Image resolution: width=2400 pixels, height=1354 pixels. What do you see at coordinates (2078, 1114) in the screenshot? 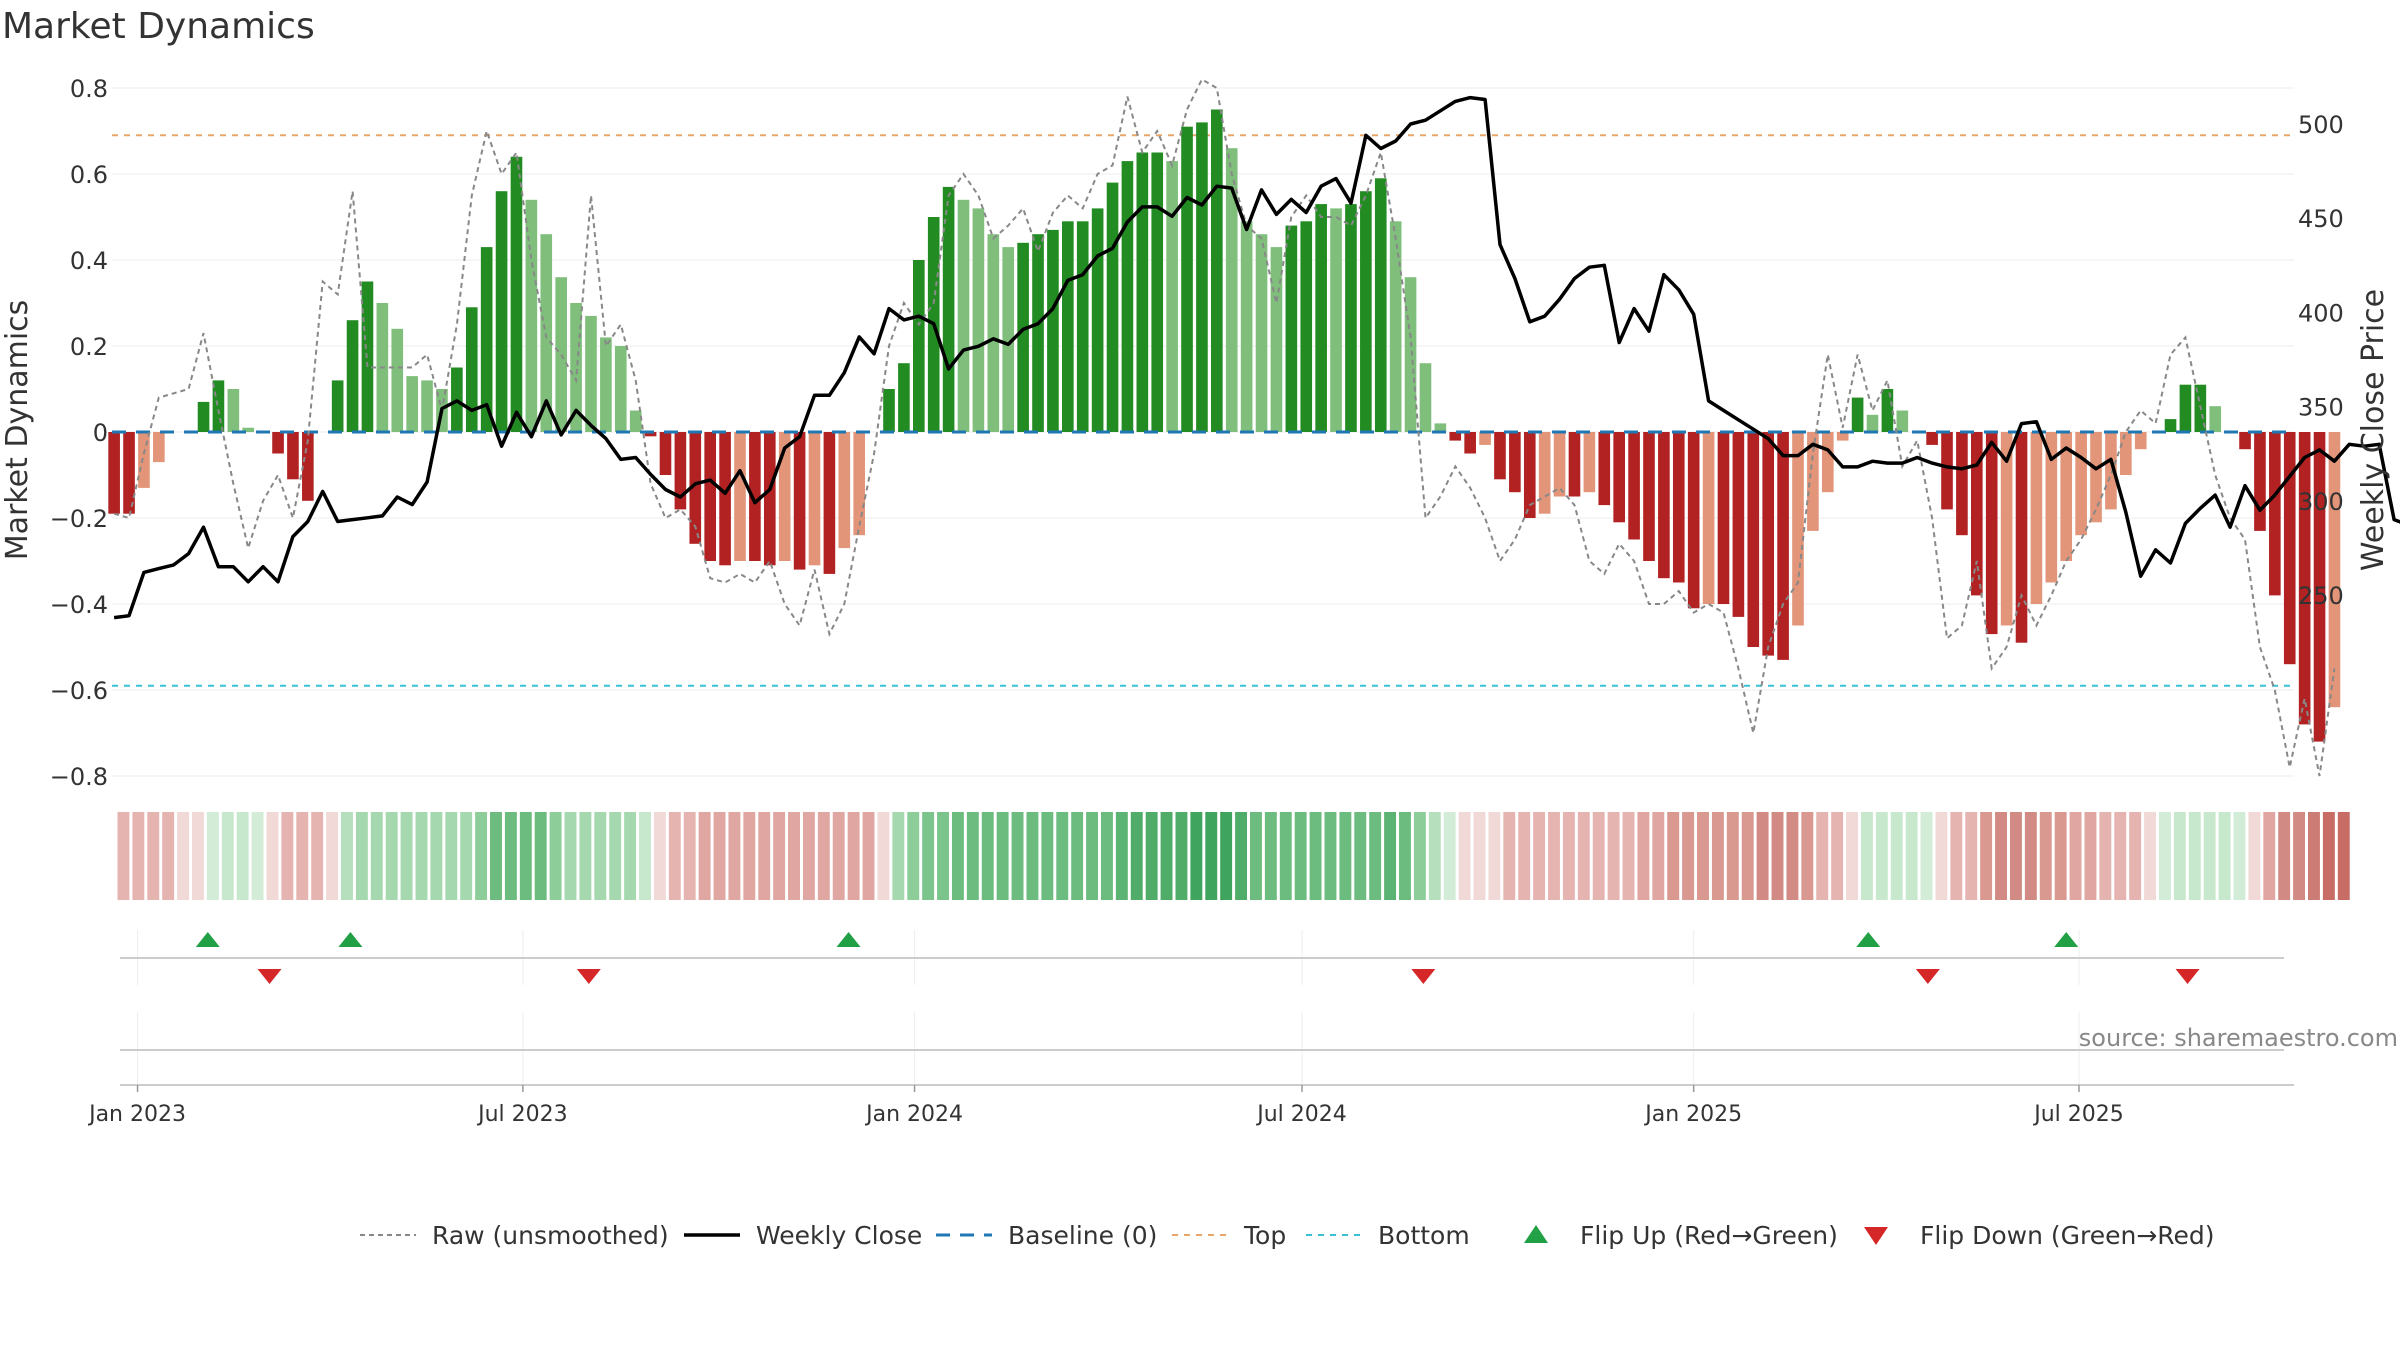
I see `x-tick-label: Jul 2025` at bounding box center [2078, 1114].